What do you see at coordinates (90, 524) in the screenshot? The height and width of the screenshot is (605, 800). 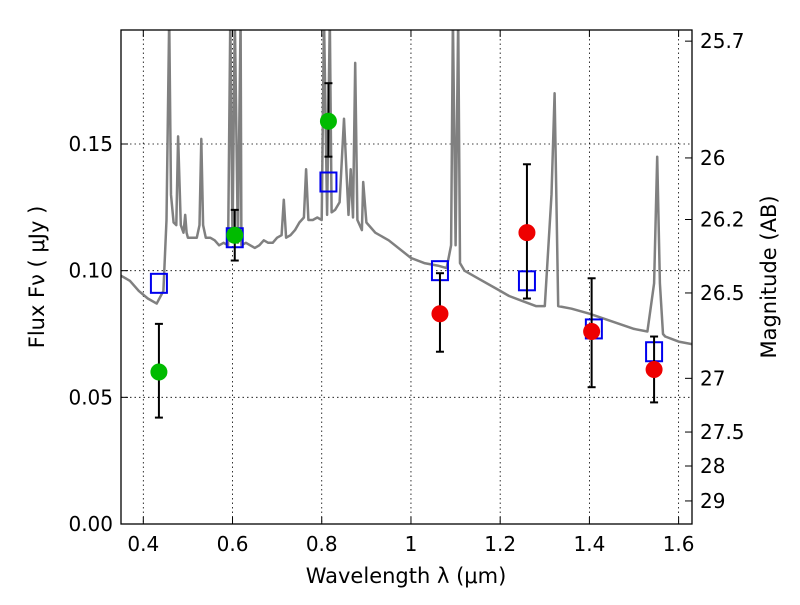 I see `y-tick-label: 0.00` at bounding box center [90, 524].